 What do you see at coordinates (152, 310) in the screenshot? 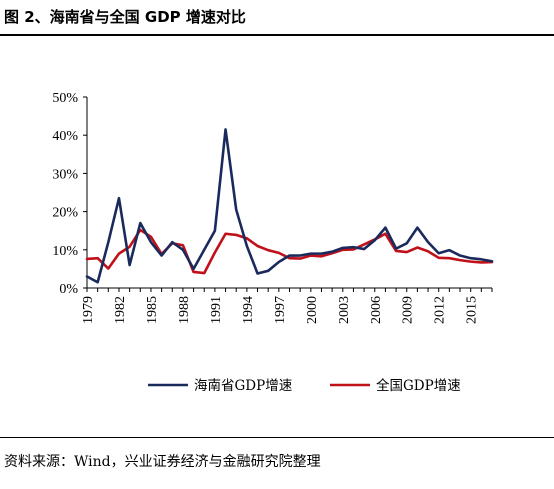
I see `x-tick-label: 1985` at bounding box center [152, 310].